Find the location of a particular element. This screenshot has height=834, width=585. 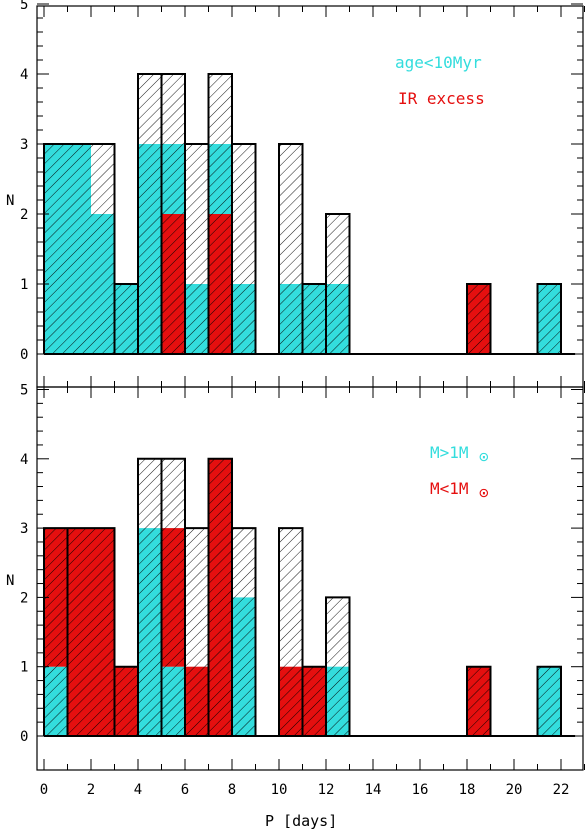

x-tick-label: 8 is located at coordinates (232, 790).